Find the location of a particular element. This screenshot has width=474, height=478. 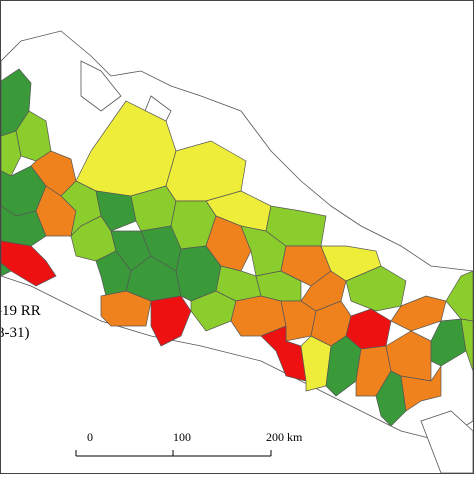

scale-label-0: 0 is located at coordinates (90, 437).